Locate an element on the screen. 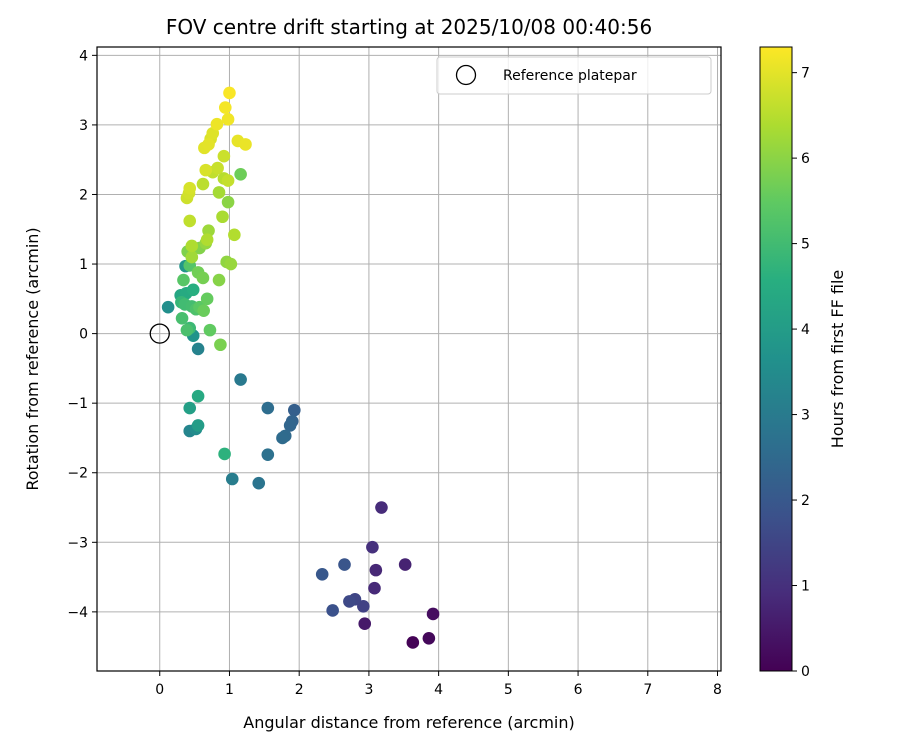 Image resolution: width=900 pixels, height=750 pixels. x-tick-label: 1 is located at coordinates (229, 690).